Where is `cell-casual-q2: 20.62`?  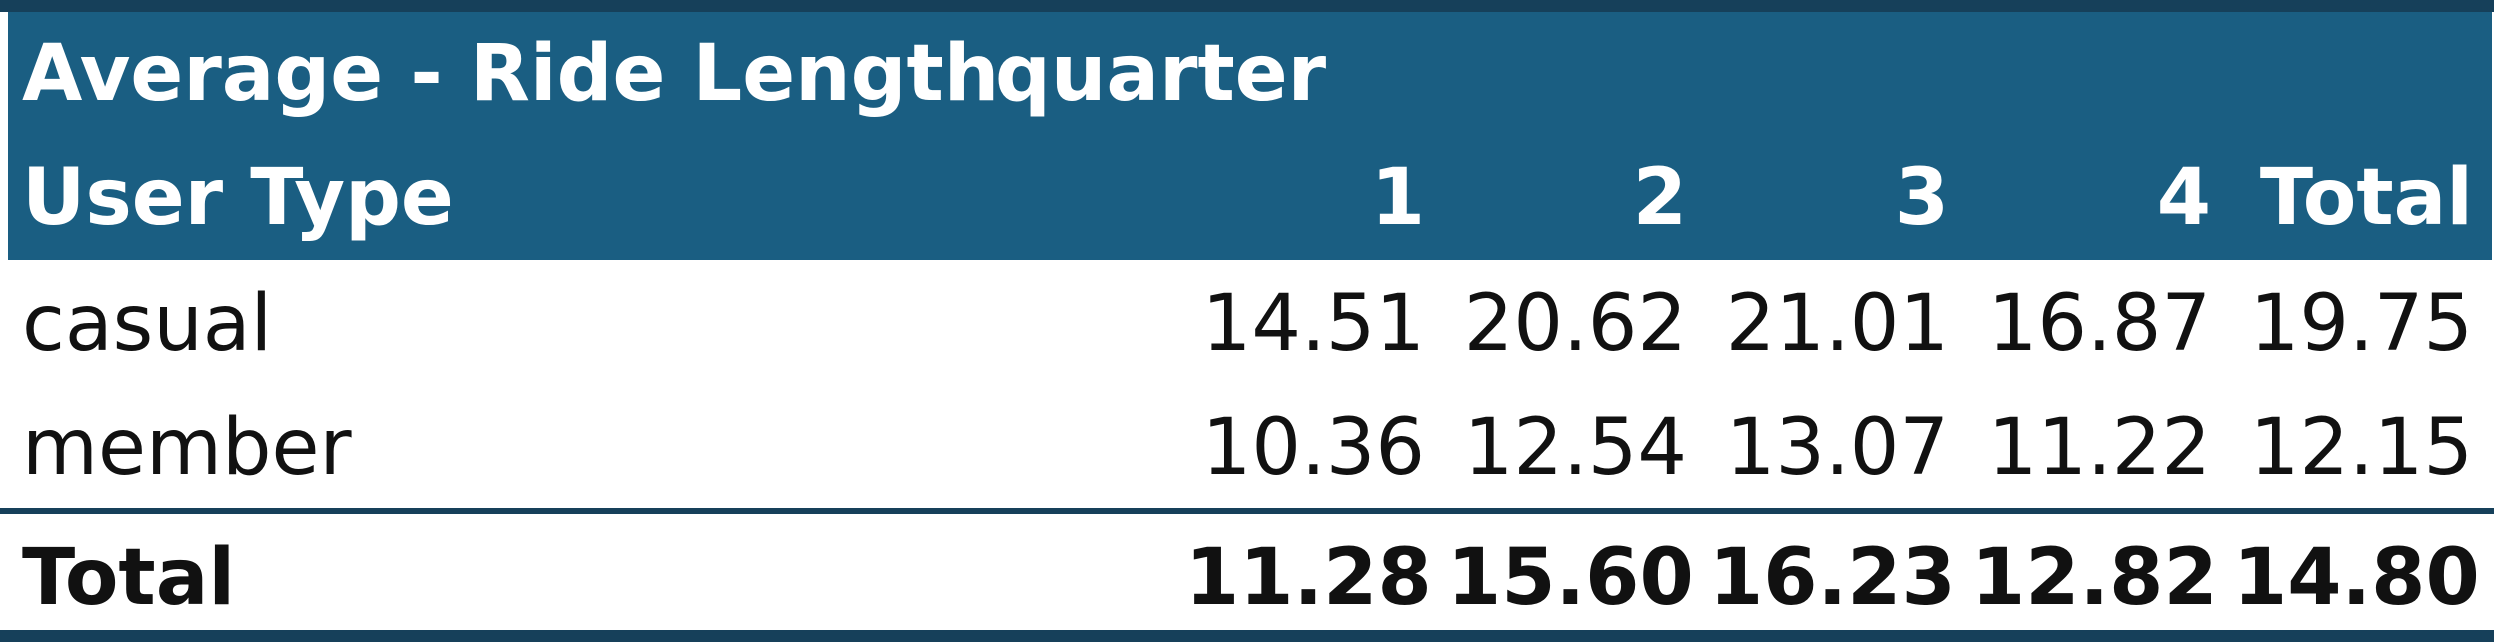
cell-casual-q2: 20.62 is located at coordinates (1575, 324).